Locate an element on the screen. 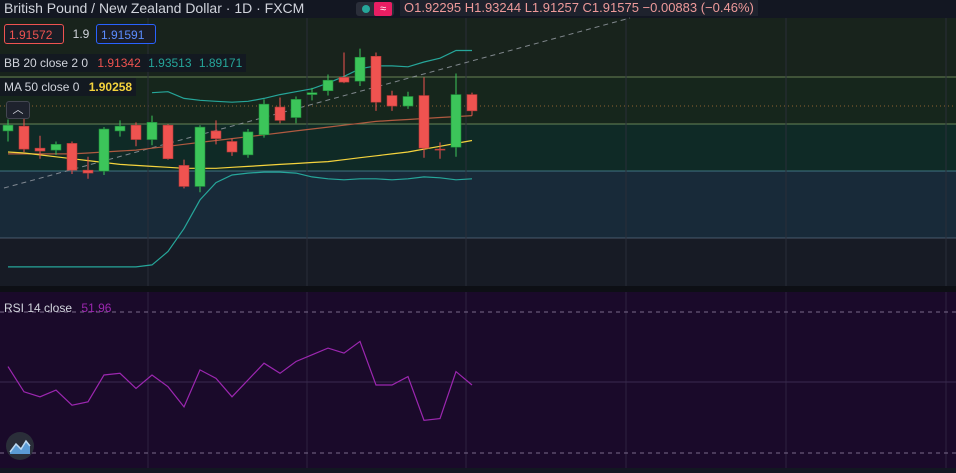  bb-upper-value: 1.93513 is located at coordinates (170, 63).